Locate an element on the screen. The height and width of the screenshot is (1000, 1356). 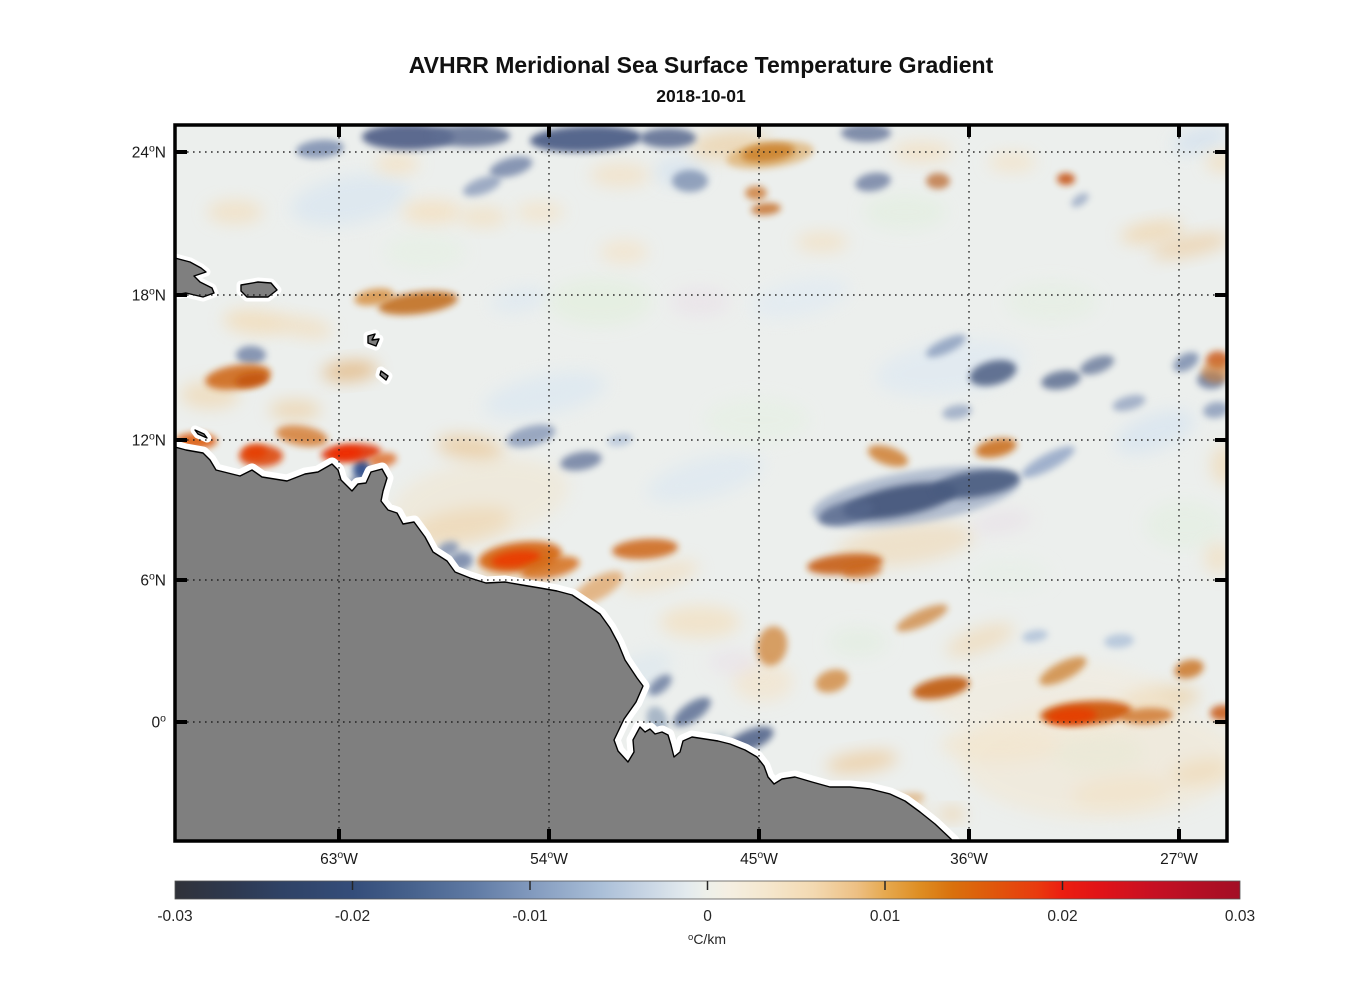
y-tick-labels: 24oN 18oN 12oN 6oN 0o is located at coordinates (149, 437).